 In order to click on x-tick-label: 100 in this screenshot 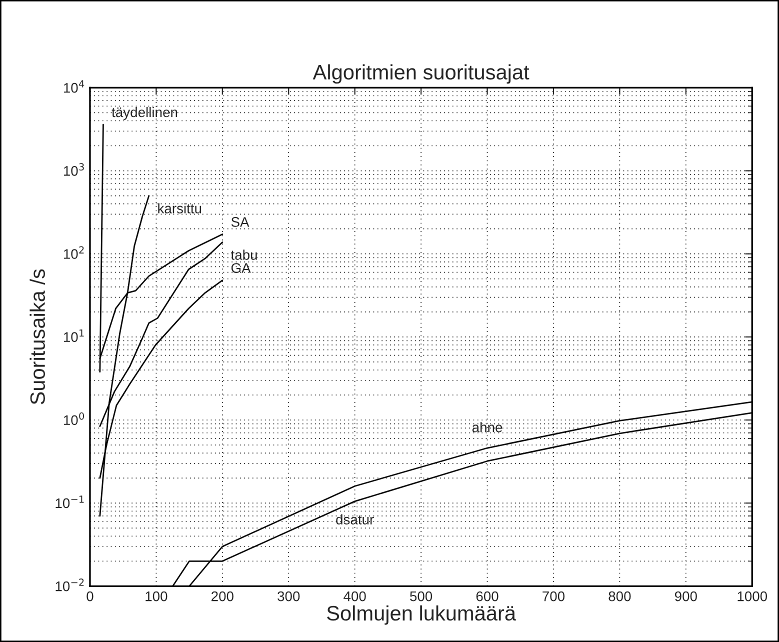, I will do `click(157, 596)`.